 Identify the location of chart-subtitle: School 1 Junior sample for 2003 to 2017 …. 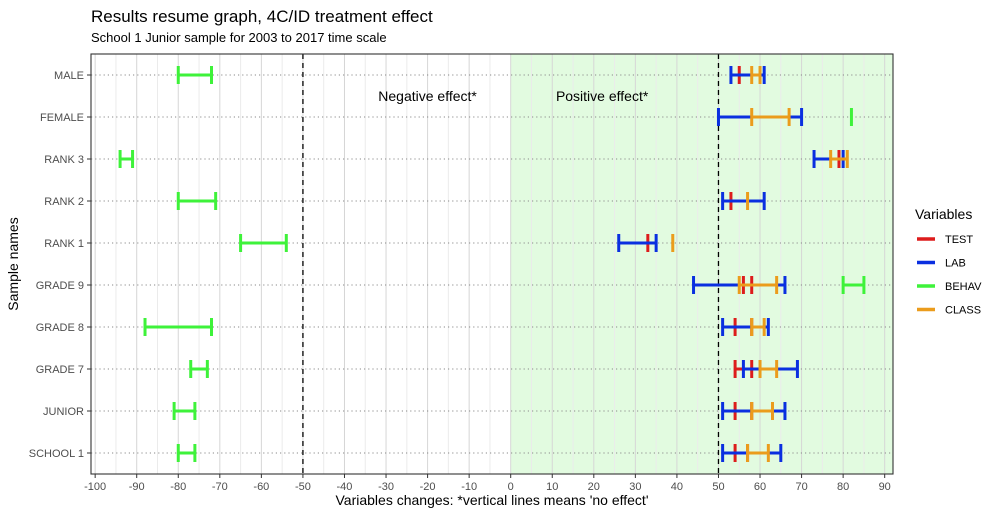
(239, 37).